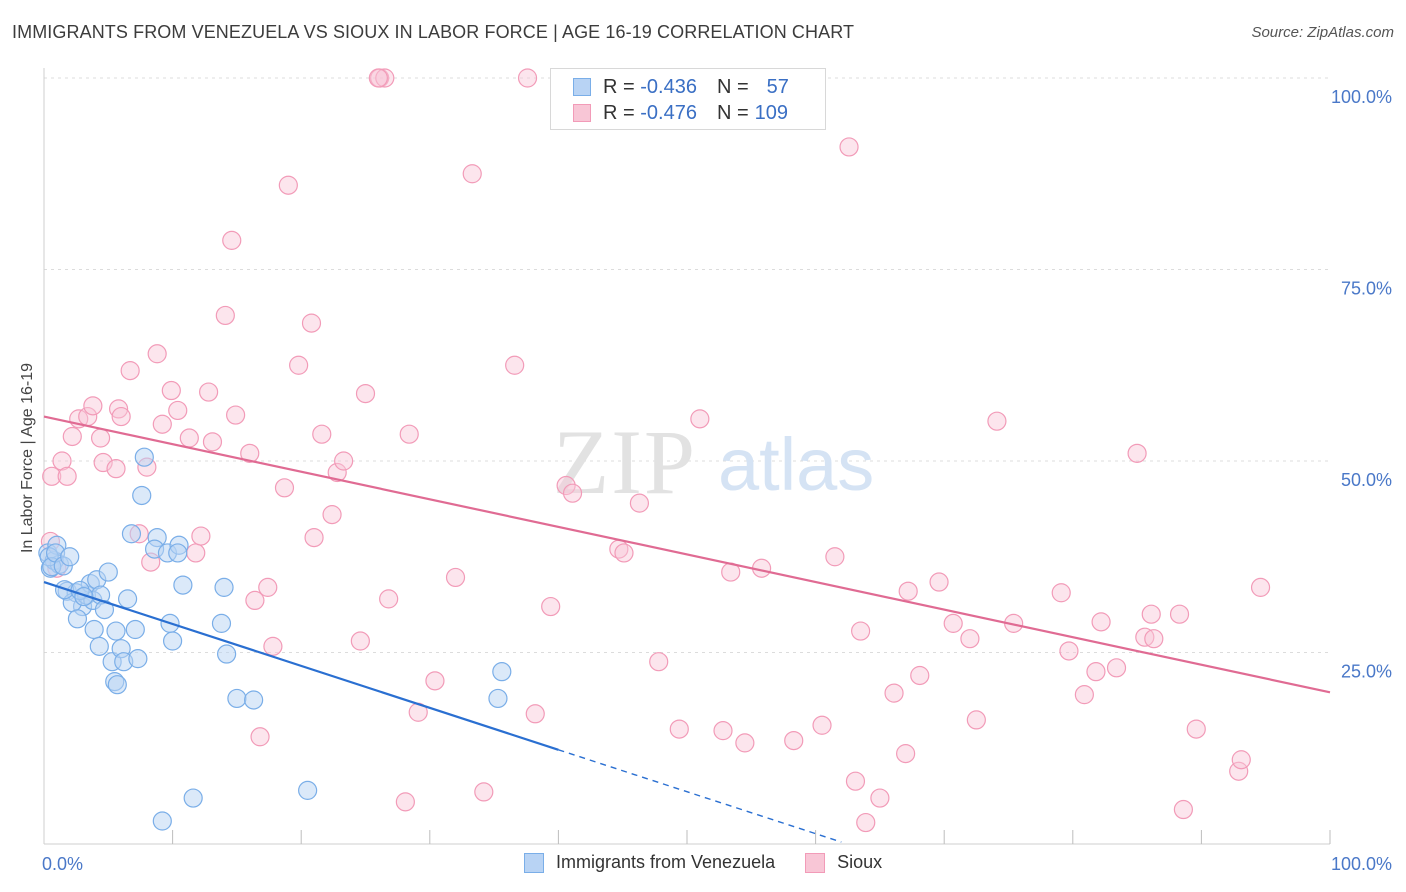  Describe the element at coordinates (534, 862) in the screenshot. I see `legend-swatch-venezuela` at that location.